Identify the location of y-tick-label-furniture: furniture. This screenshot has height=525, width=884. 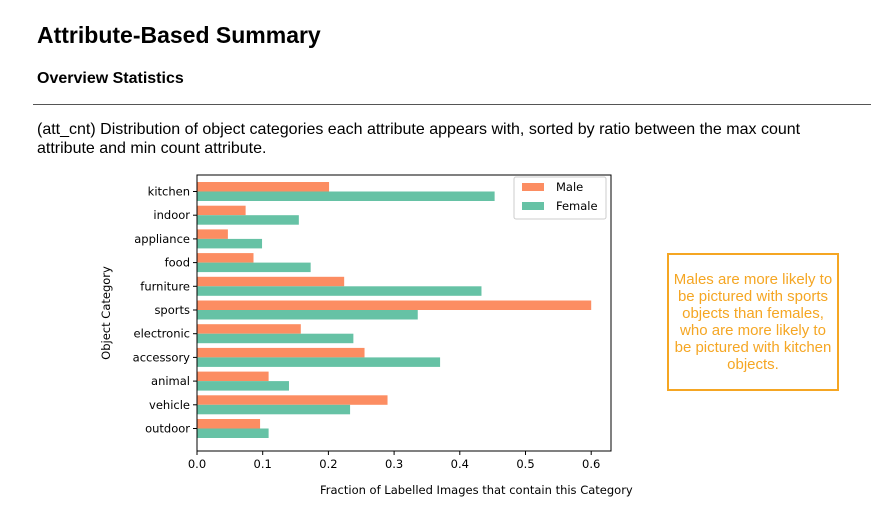
(165, 286).